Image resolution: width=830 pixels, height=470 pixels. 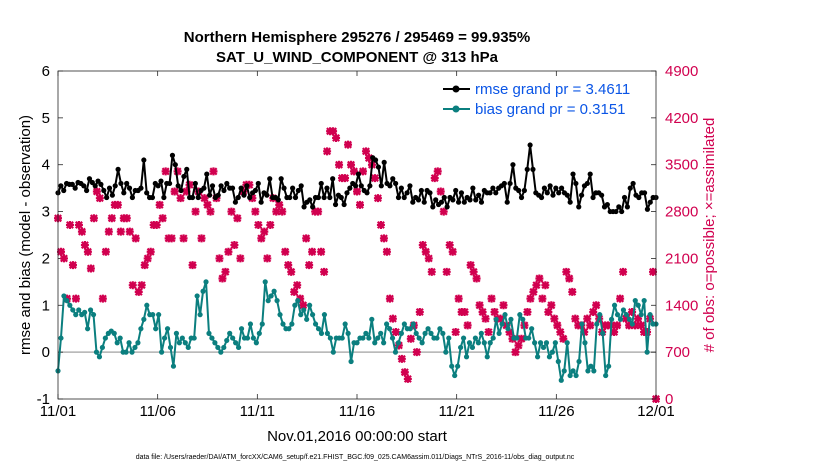 What do you see at coordinates (43, 399) in the screenshot?
I see `y-tick-label: -1` at bounding box center [43, 399].